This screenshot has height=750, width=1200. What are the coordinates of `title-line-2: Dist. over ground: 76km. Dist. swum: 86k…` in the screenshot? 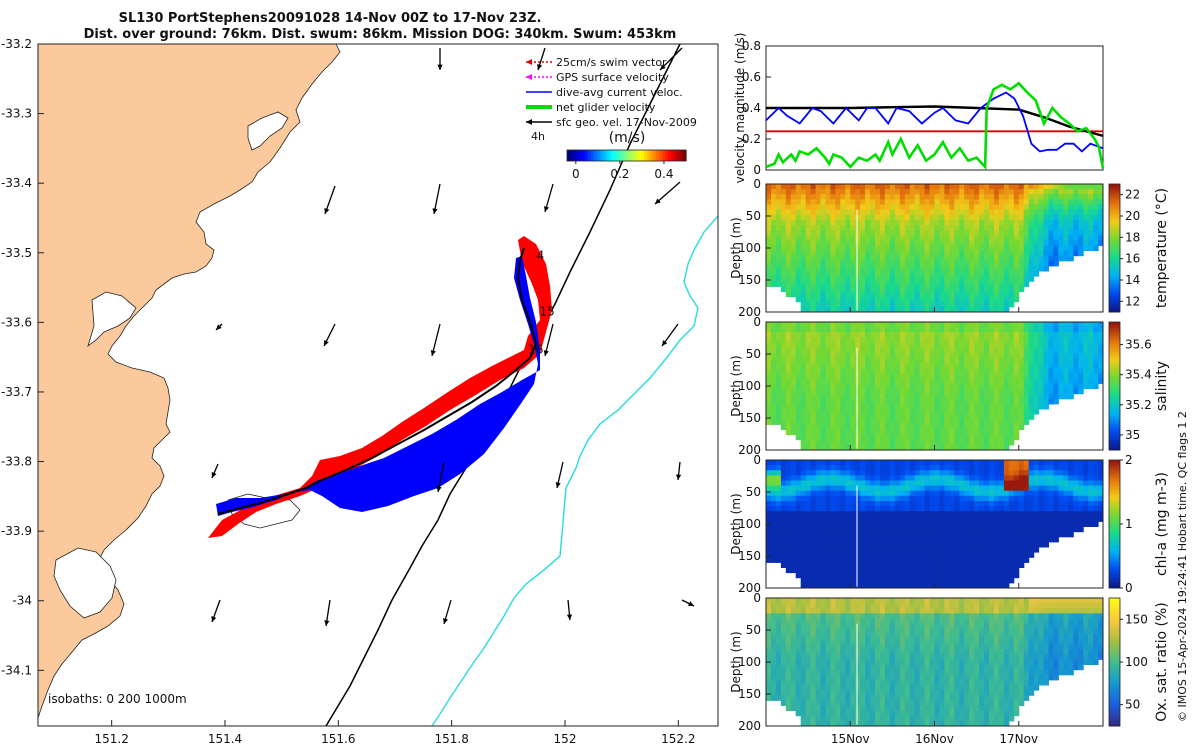 It's located at (380, 34).